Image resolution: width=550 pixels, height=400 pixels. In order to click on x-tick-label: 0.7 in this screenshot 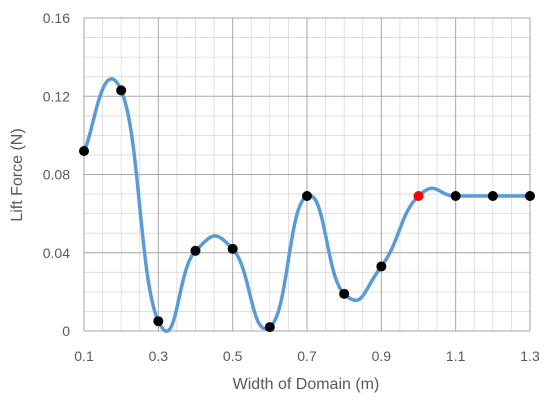, I will do `click(307, 356)`.